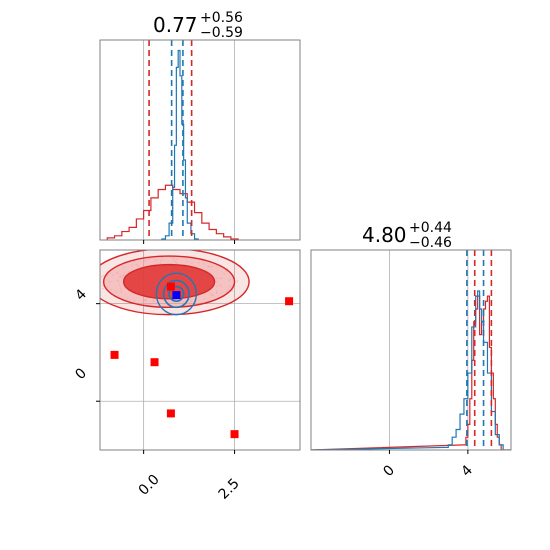 Image resolution: width=550 pixels, height=550 pixels. I want to click on x-tick-label: 0.0, so click(149, 485).